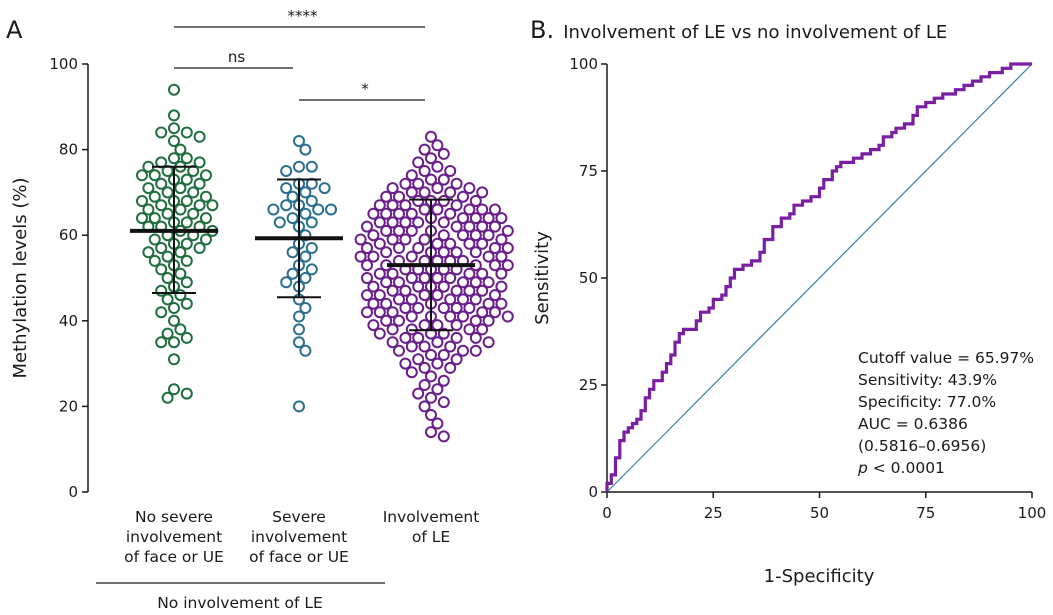 This screenshot has width=1053, height=615. I want to click on panel-b-x-tick-label: 75, so click(925, 513).